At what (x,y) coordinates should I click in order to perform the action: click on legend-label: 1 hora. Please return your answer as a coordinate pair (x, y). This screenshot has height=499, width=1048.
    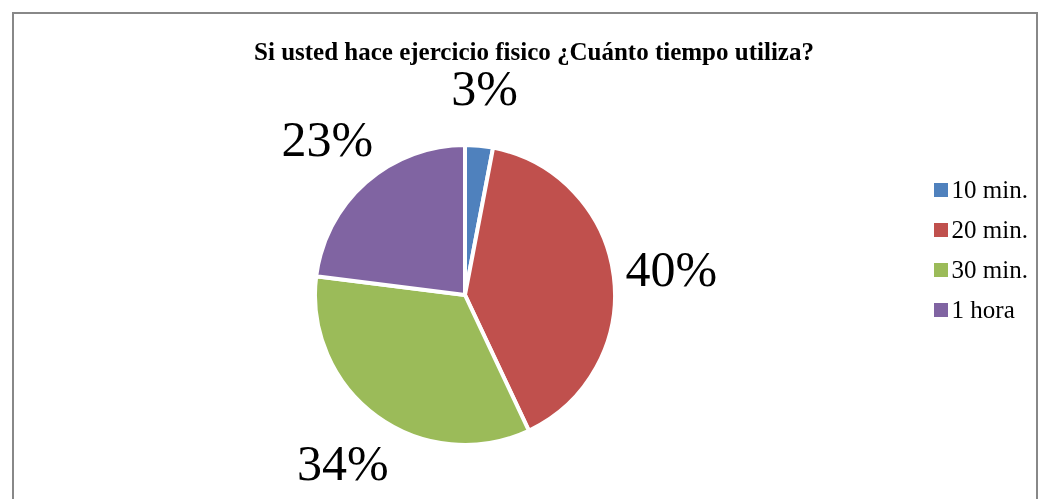
    Looking at the image, I should click on (983, 309).